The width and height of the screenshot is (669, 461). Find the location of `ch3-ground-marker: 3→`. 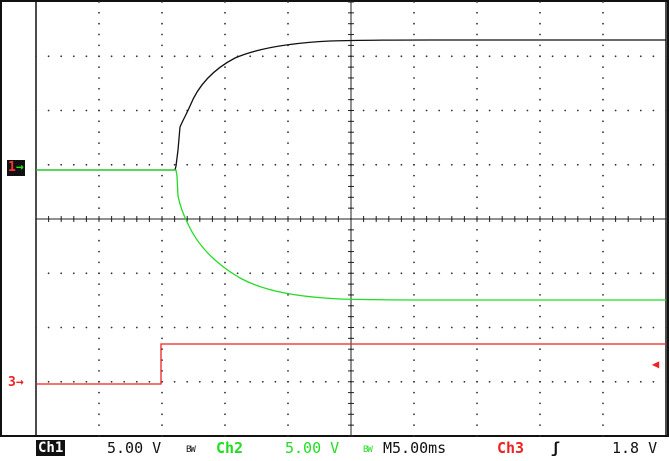

ch3-ground-marker: 3→ is located at coordinates (16, 382).